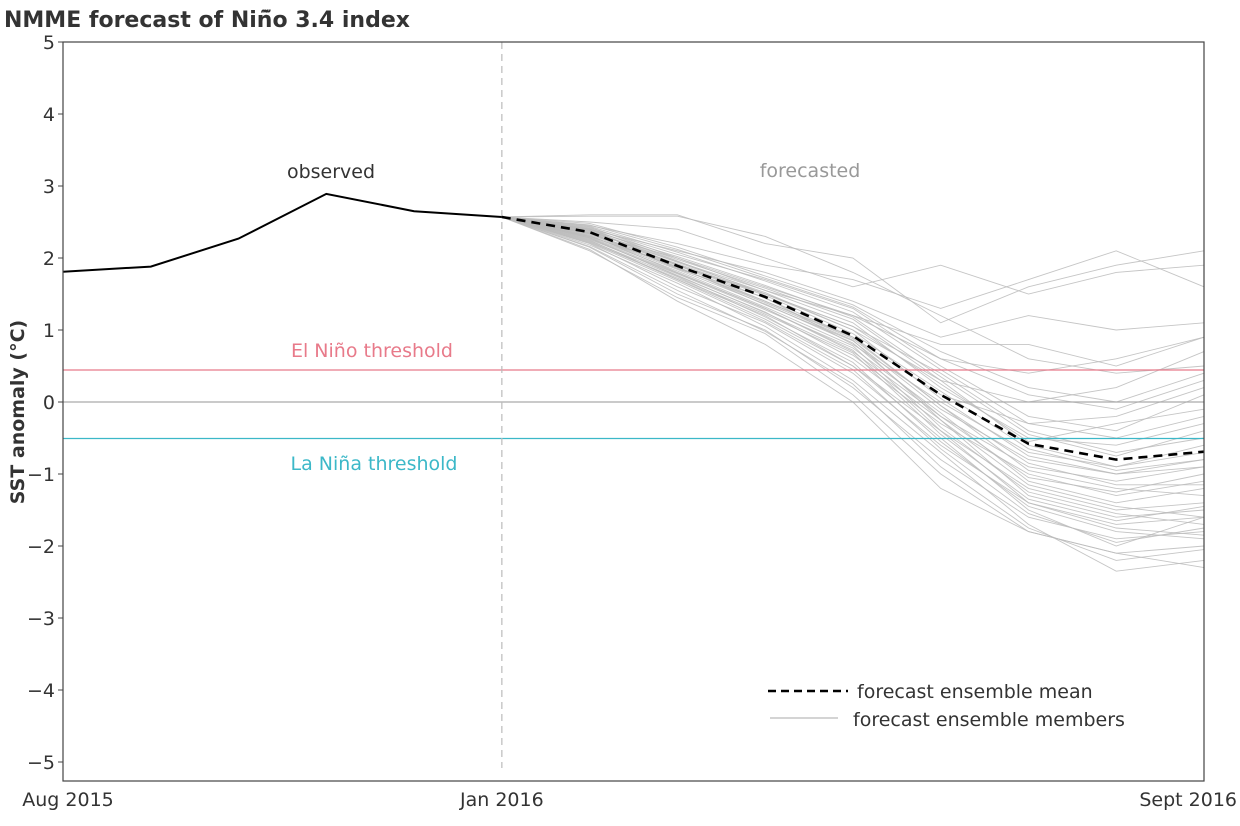 This screenshot has height=826, width=1240. I want to click on y-tick-label: −3, so click(41, 619).